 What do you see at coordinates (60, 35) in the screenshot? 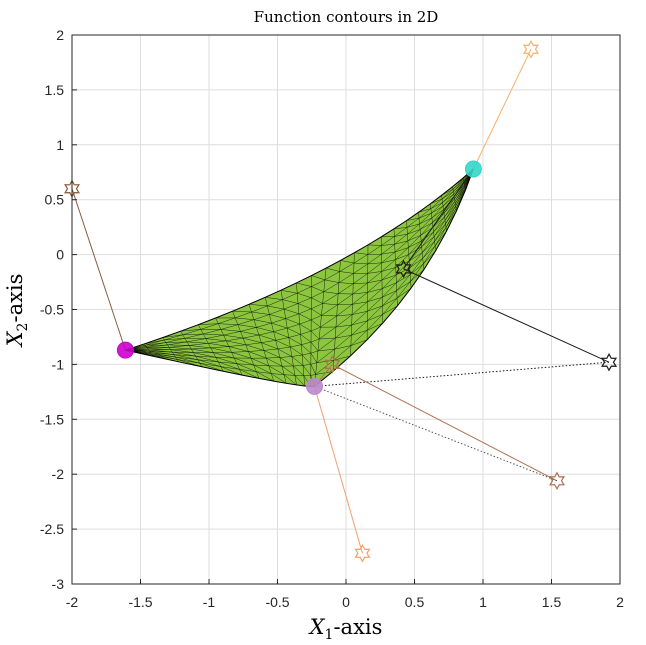
I see `y-tick-label: 2` at bounding box center [60, 35].